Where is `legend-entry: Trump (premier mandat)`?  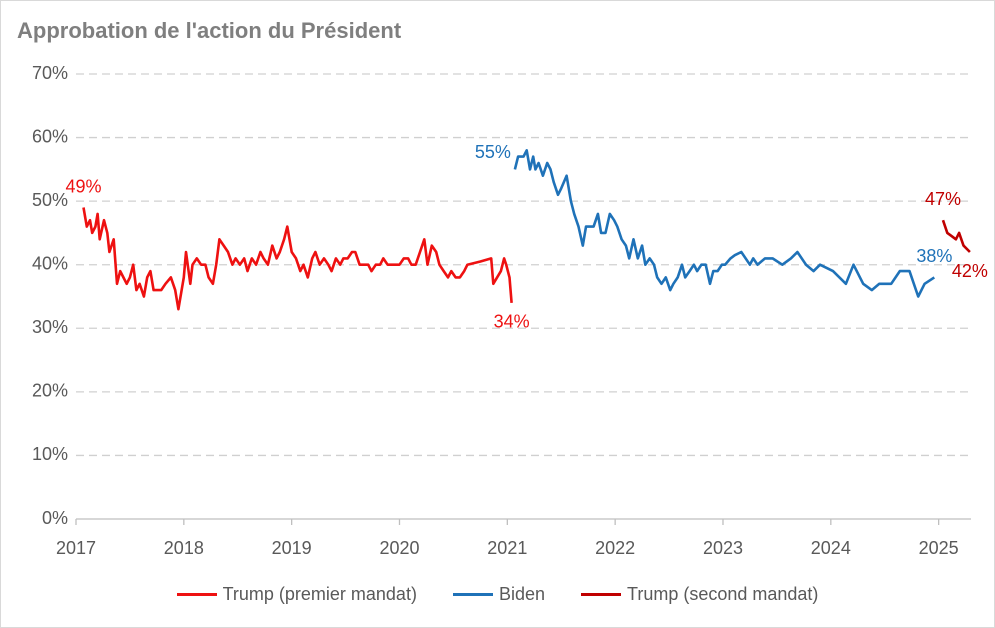
legend-entry: Trump (premier mandat) is located at coordinates (296, 594).